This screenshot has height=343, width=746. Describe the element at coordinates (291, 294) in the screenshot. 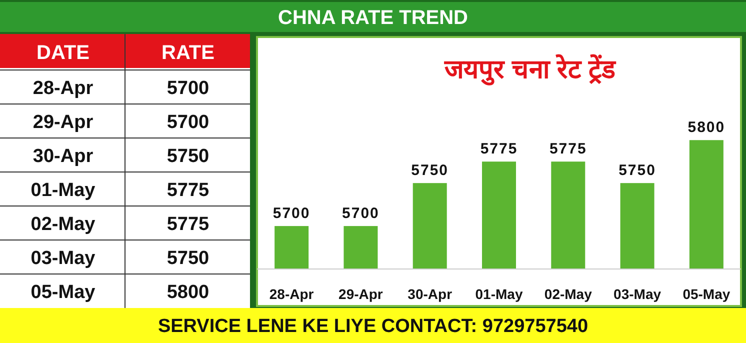

I see `x-tick-label: 28-Apr` at that location.